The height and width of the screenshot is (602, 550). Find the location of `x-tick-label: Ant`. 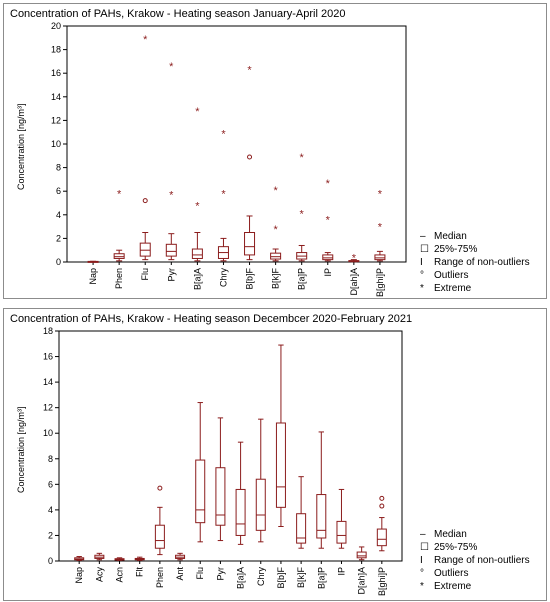

x-tick-label: Ant is located at coordinates (180, 574).